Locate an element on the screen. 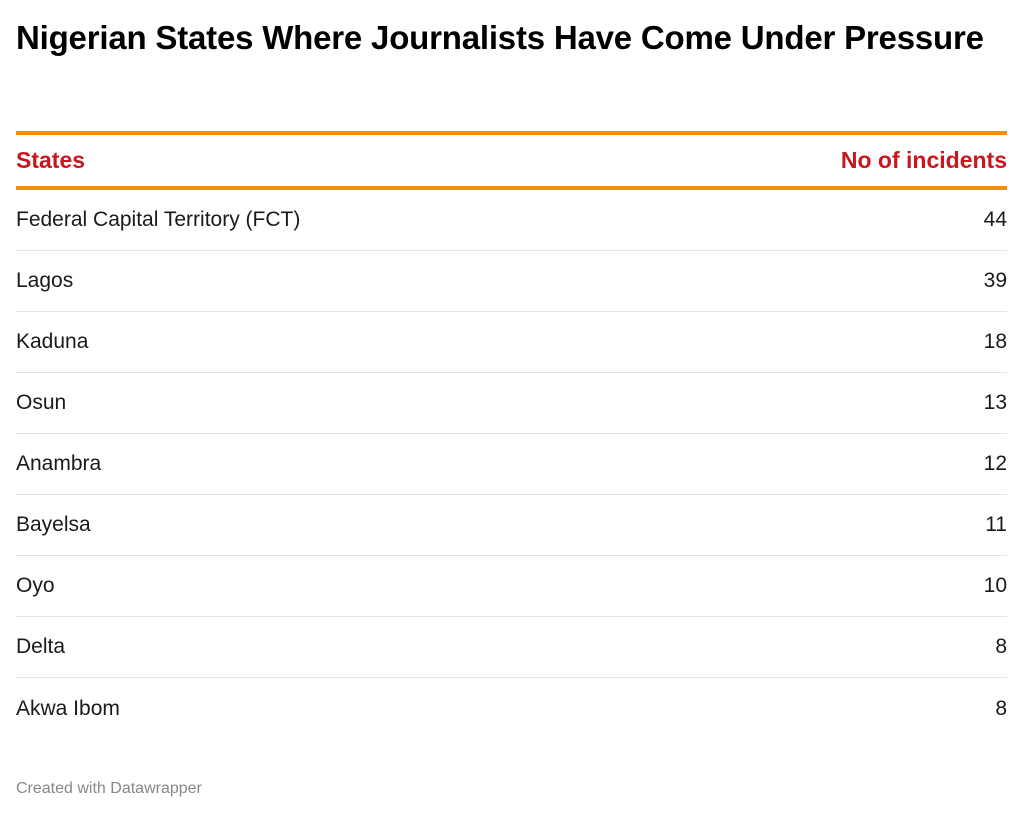  table-row: Federal Capital Territory (FCT) 44 is located at coordinates (511, 220).